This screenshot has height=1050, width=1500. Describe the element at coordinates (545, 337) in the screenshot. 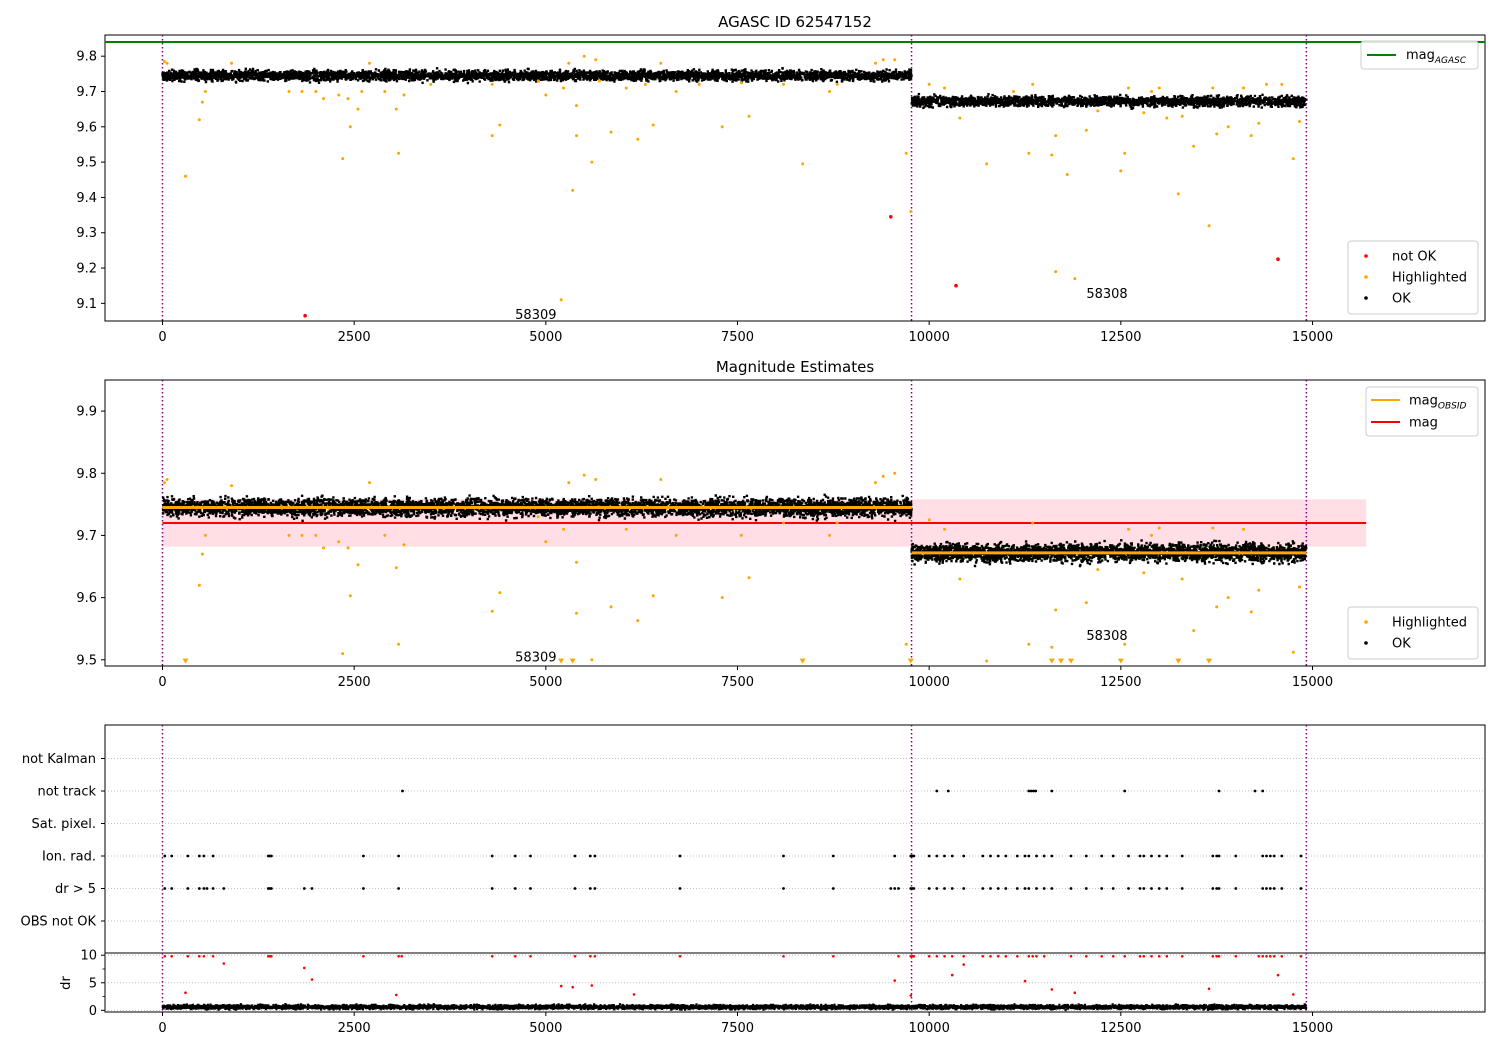

I see `p1-x-tick-label: 5000` at that location.